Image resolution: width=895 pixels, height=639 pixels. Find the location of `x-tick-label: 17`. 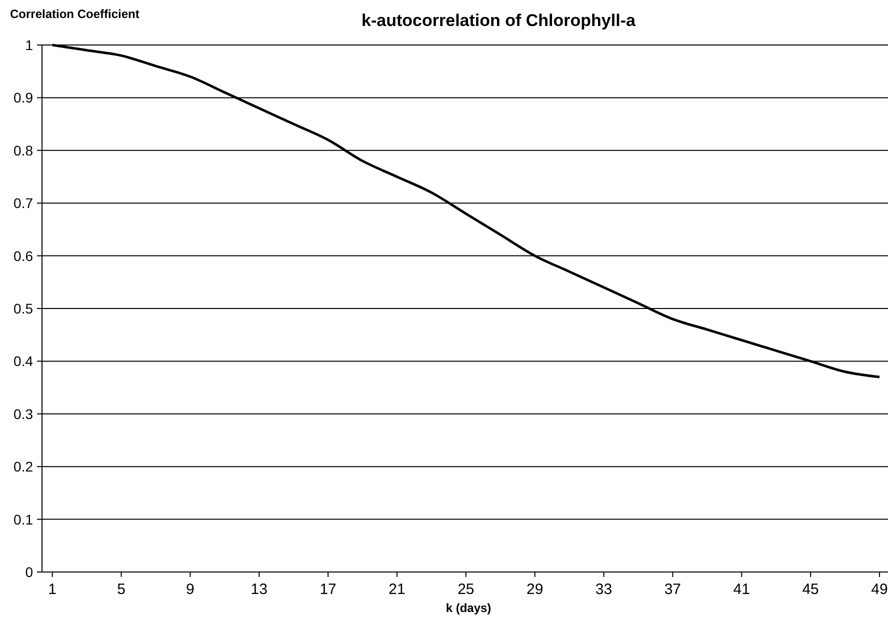

x-tick-label: 17 is located at coordinates (328, 589).